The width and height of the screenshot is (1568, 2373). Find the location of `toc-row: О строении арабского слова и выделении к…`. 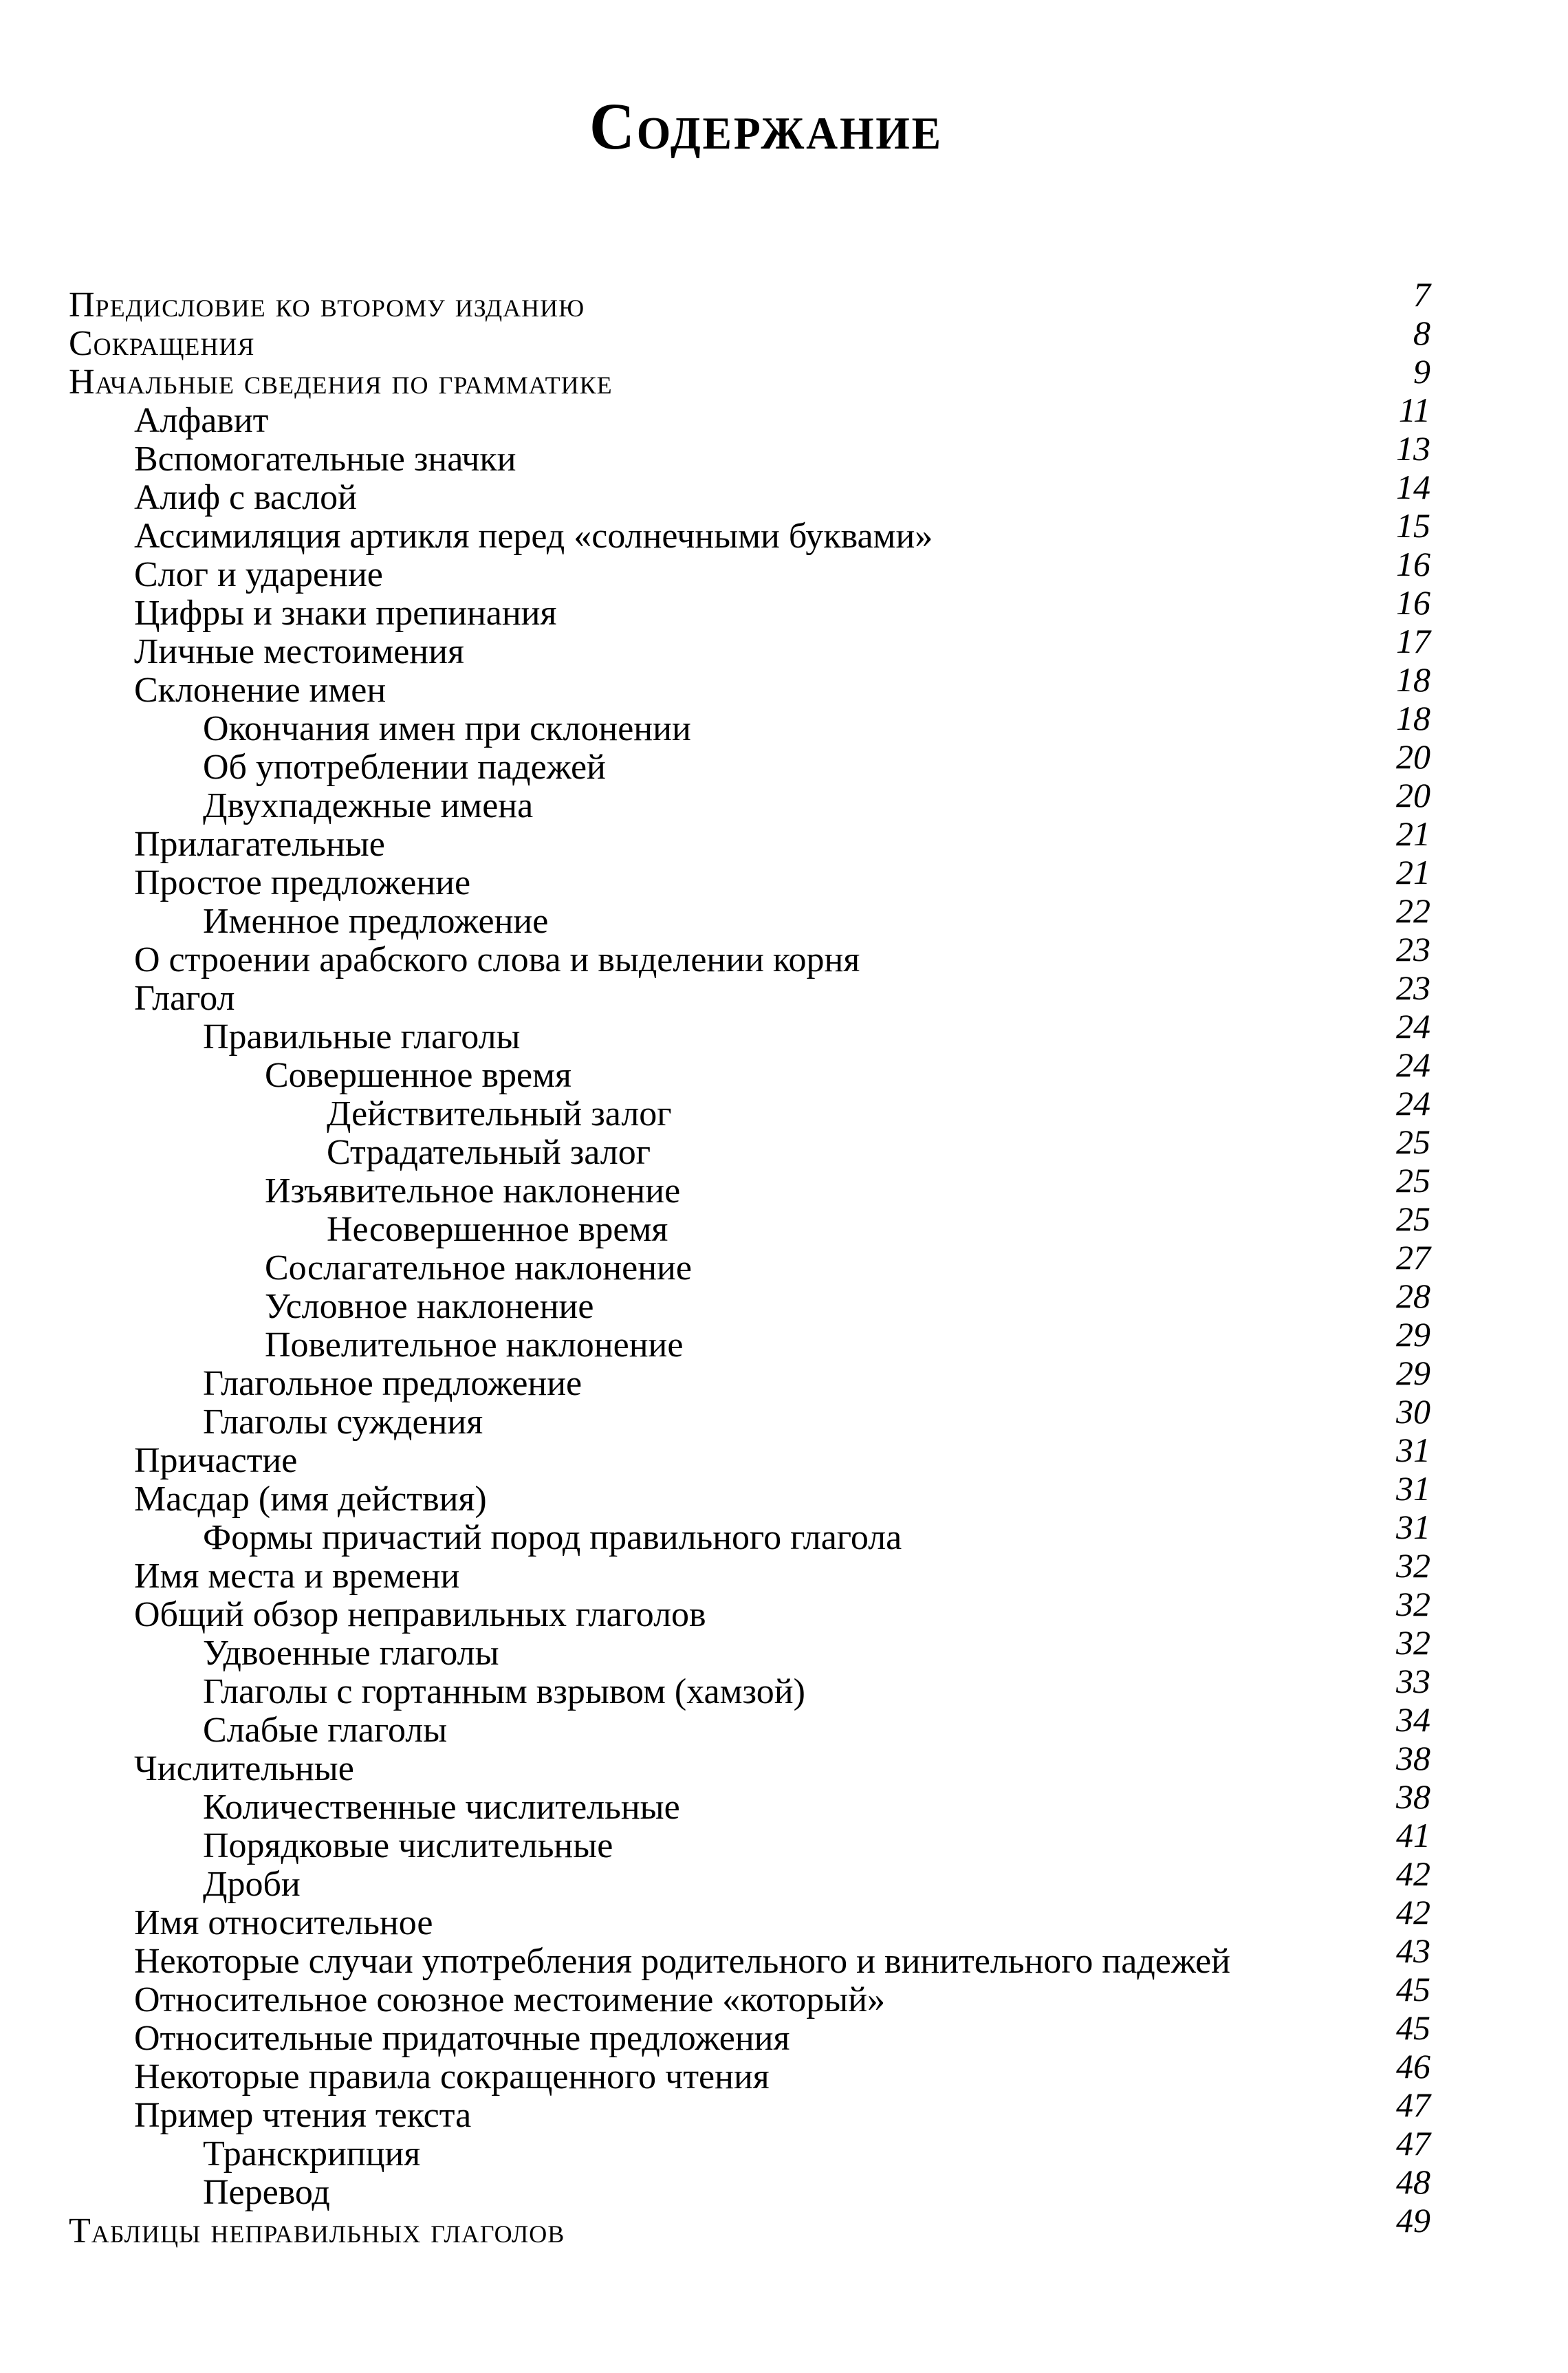

toc-row: О строении арабского слова и выделении к… is located at coordinates (784, 954).